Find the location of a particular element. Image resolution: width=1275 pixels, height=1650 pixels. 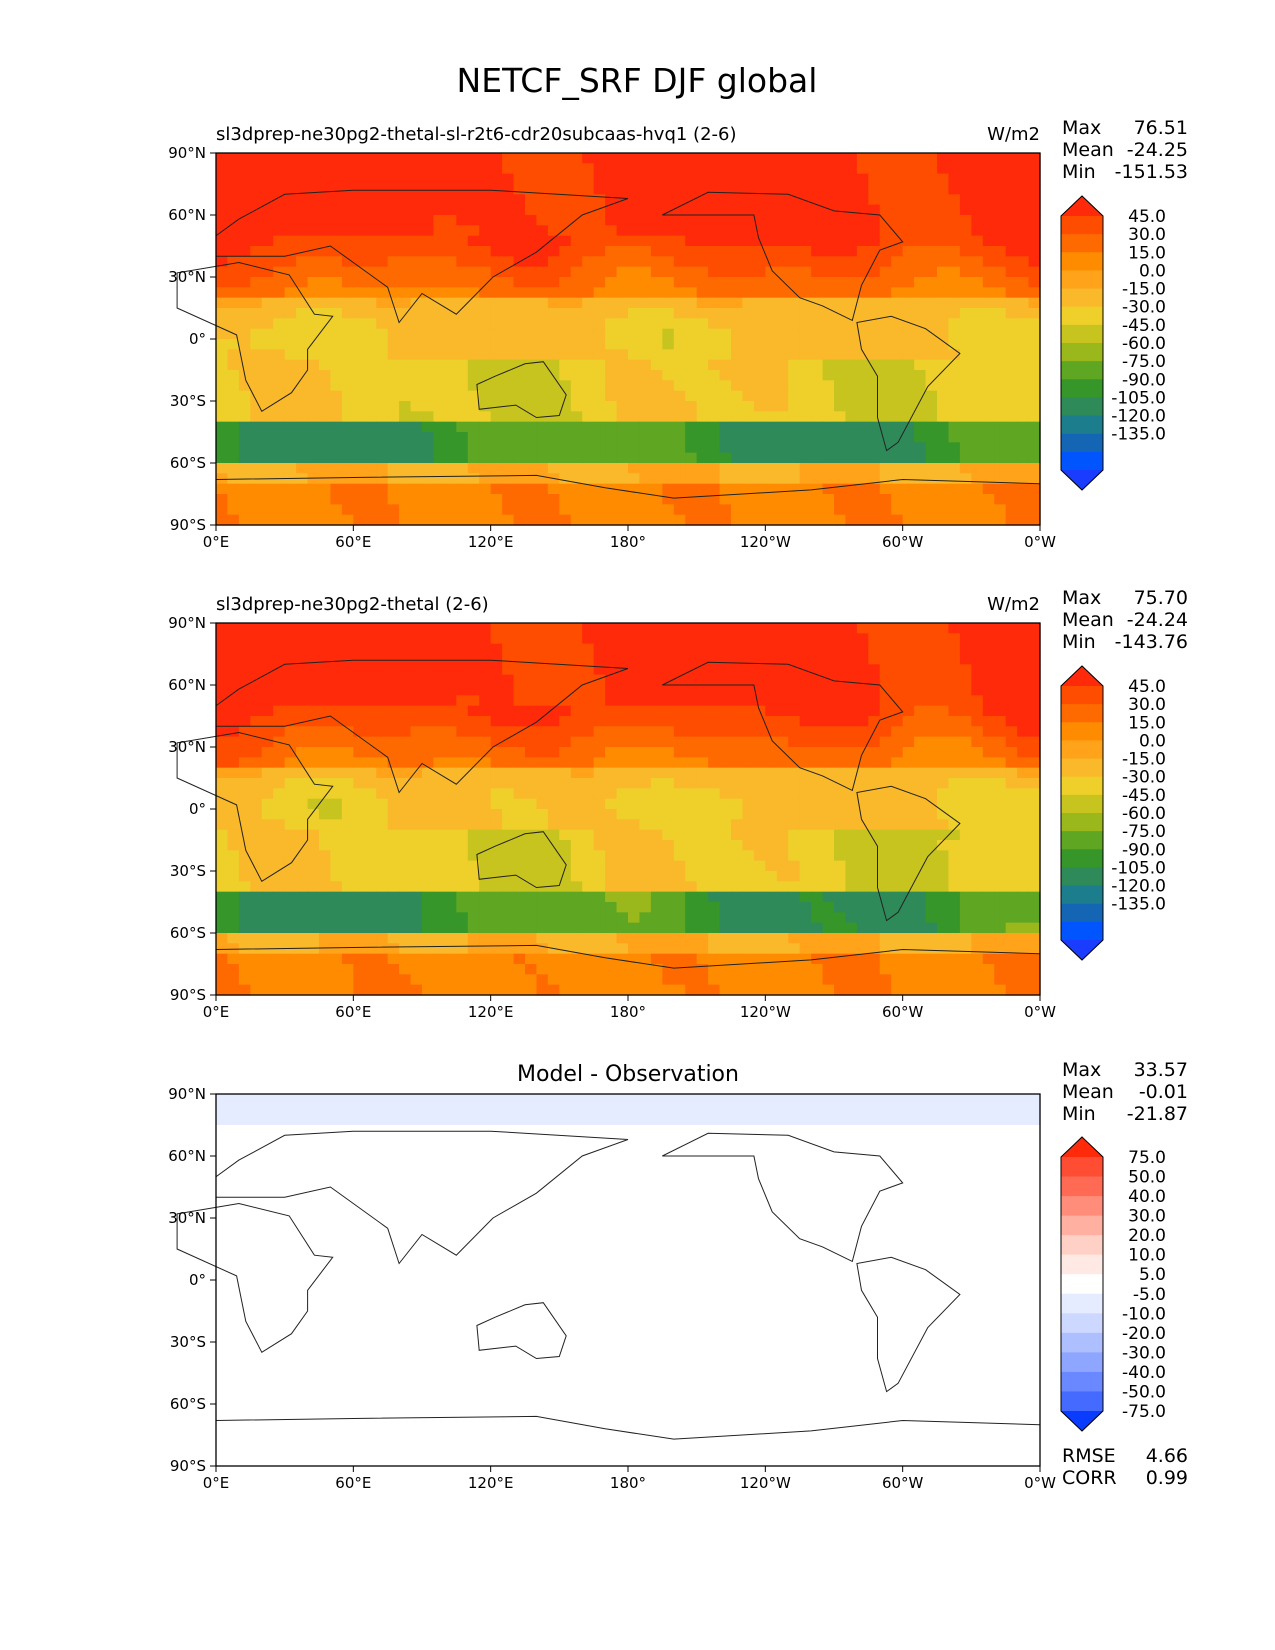

colorbar-segment is located at coordinates (1082, 425).